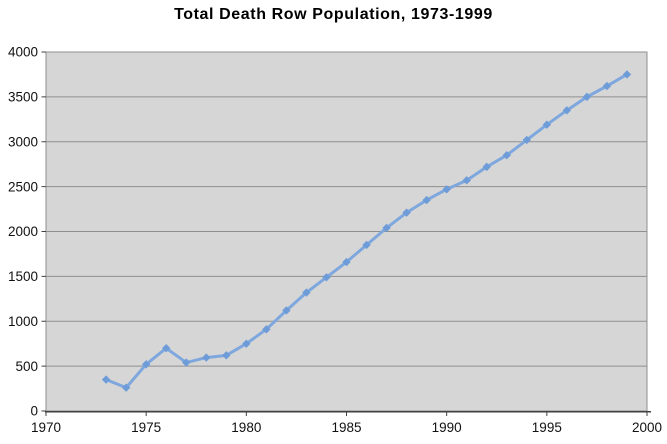 The image size is (667, 444). Describe the element at coordinates (346, 427) in the screenshot. I see `x-tick-label: 1985` at that location.